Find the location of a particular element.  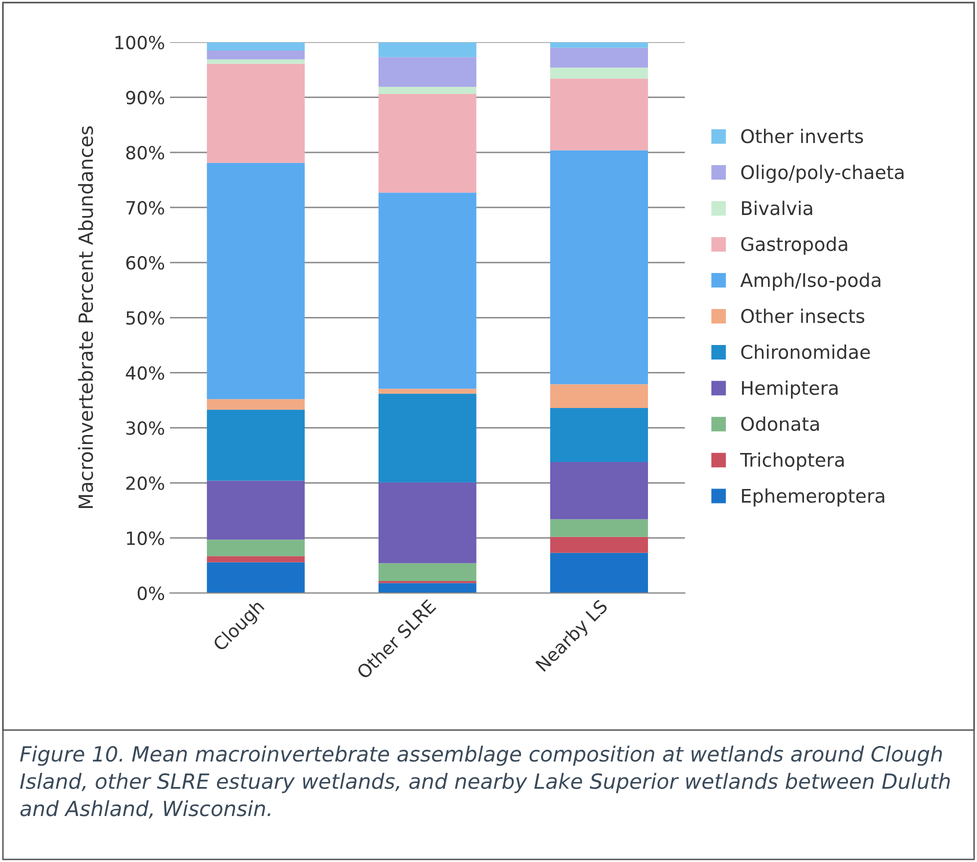

y-tick-label: 90% is located at coordinates (145, 97).